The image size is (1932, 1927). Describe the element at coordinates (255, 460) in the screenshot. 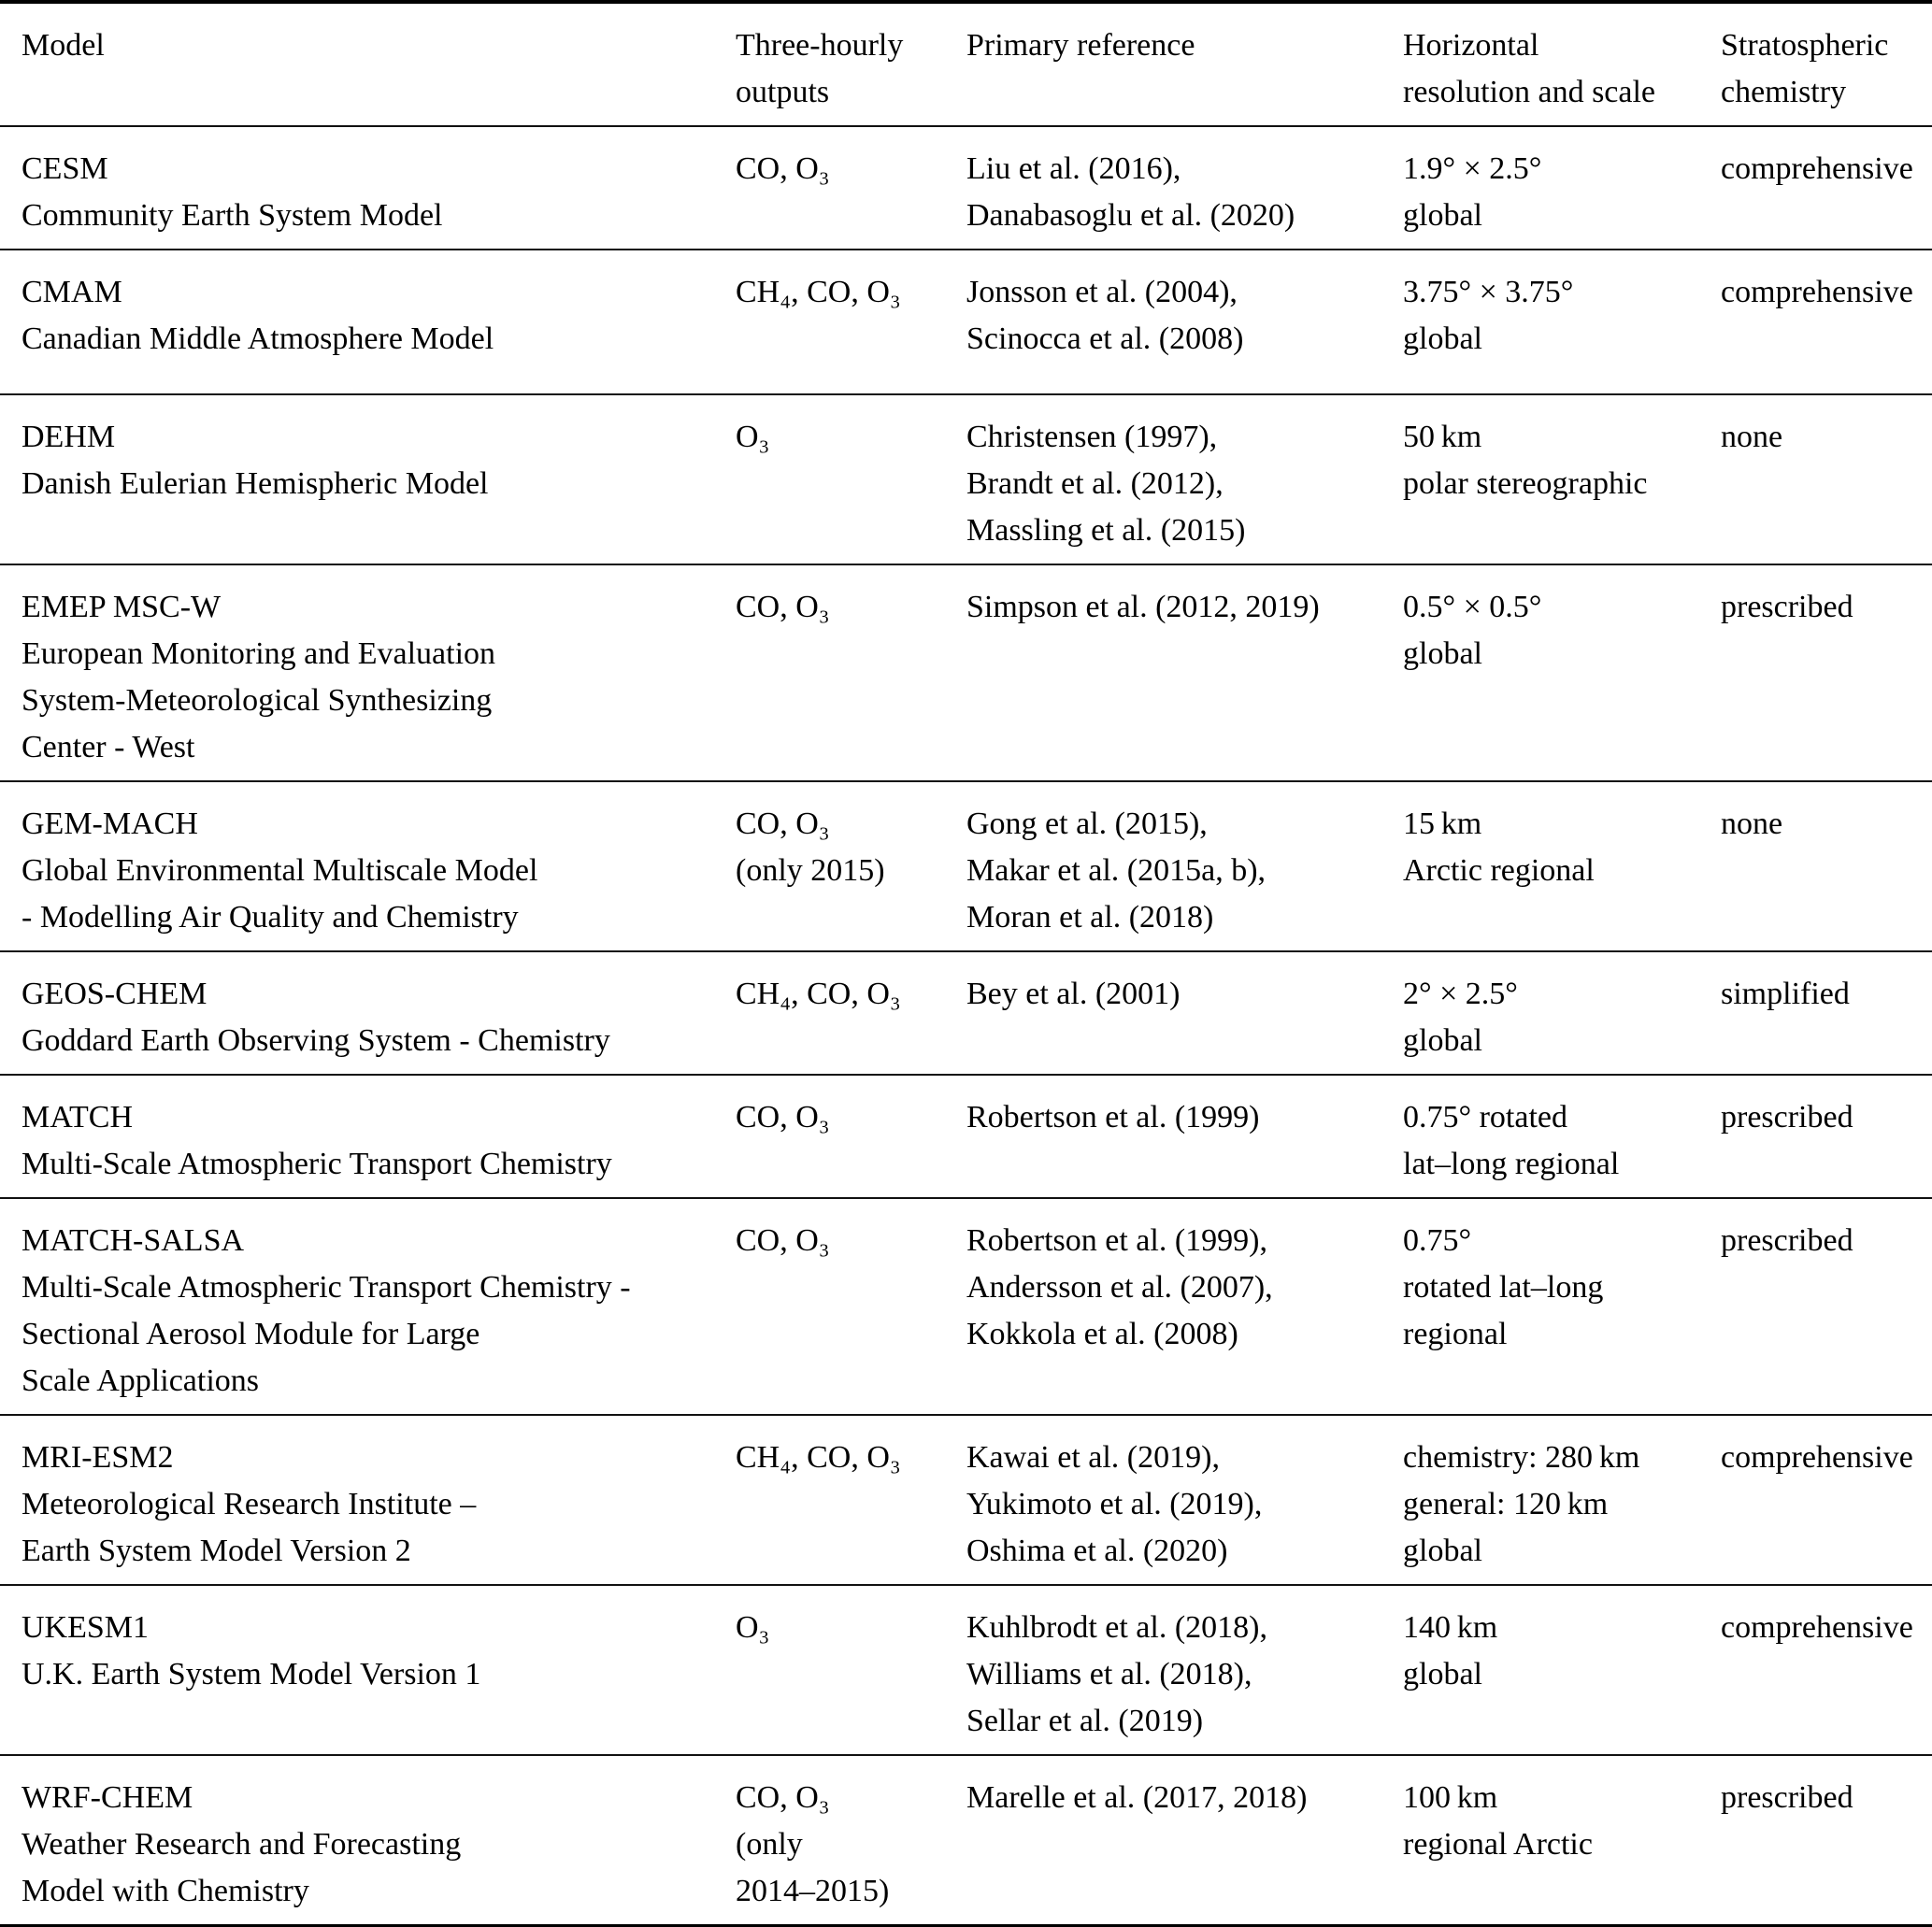

I see `model-cell: DEHM Danish Eulerian Hemispheric Model` at that location.